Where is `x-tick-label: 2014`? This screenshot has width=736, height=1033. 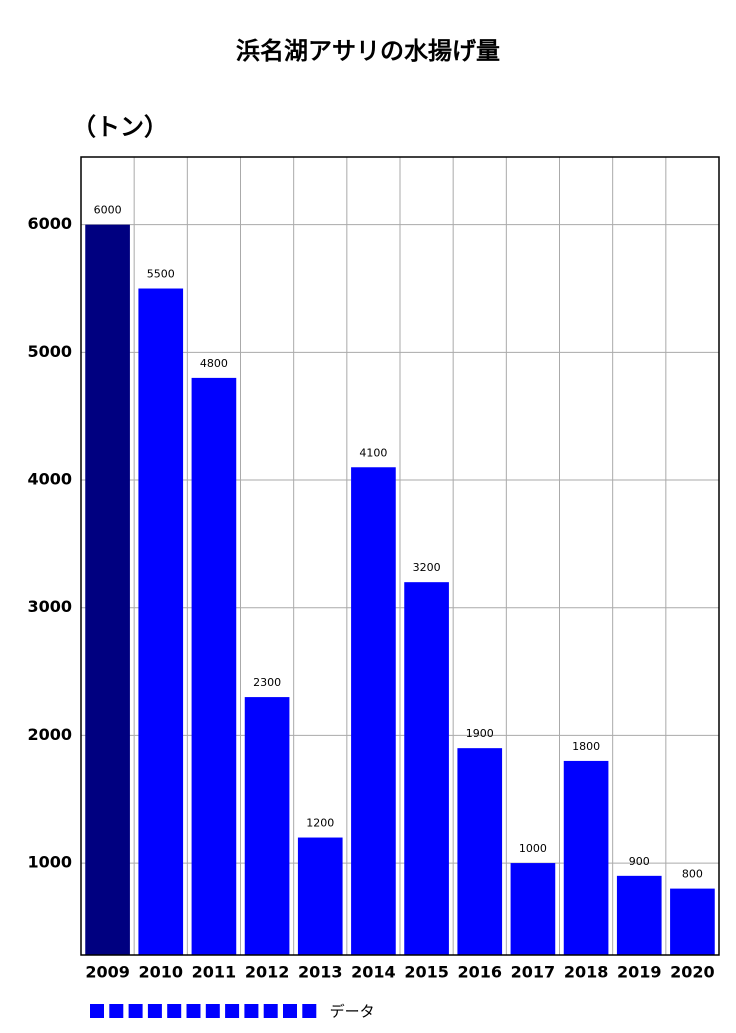 x-tick-label: 2014 is located at coordinates (373, 972).